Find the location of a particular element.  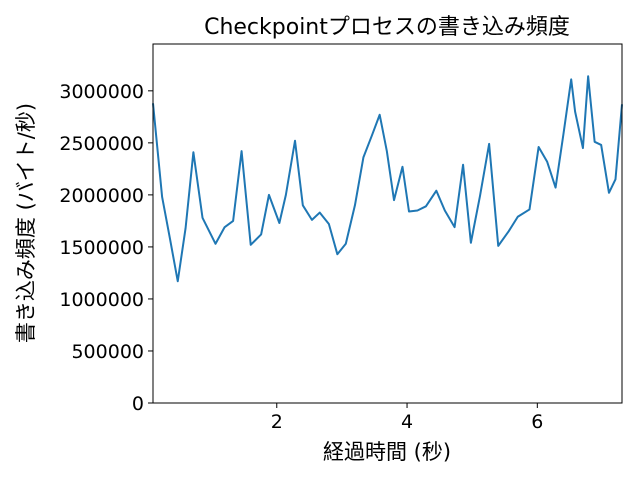

y-tick-label: 2000000 is located at coordinates (101, 196).